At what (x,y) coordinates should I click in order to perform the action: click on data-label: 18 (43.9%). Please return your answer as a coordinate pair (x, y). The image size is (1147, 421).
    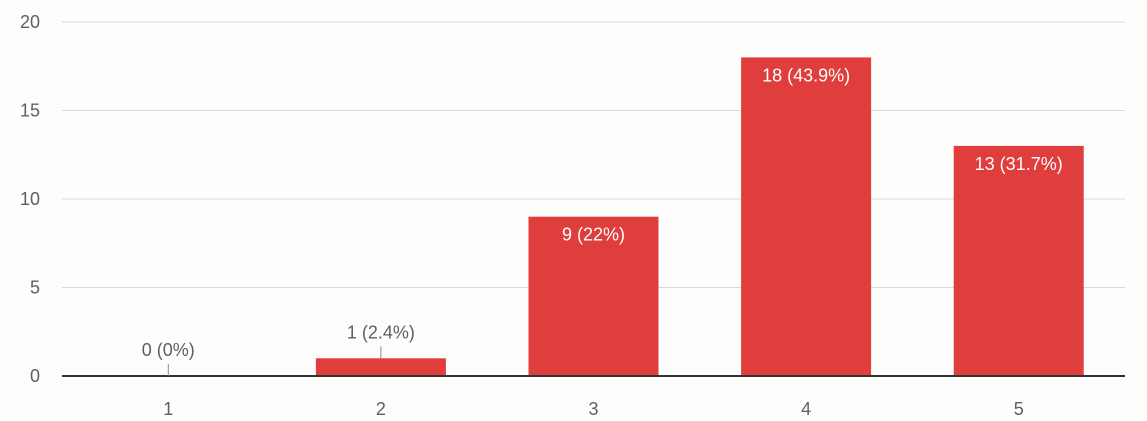
    Looking at the image, I should click on (806, 75).